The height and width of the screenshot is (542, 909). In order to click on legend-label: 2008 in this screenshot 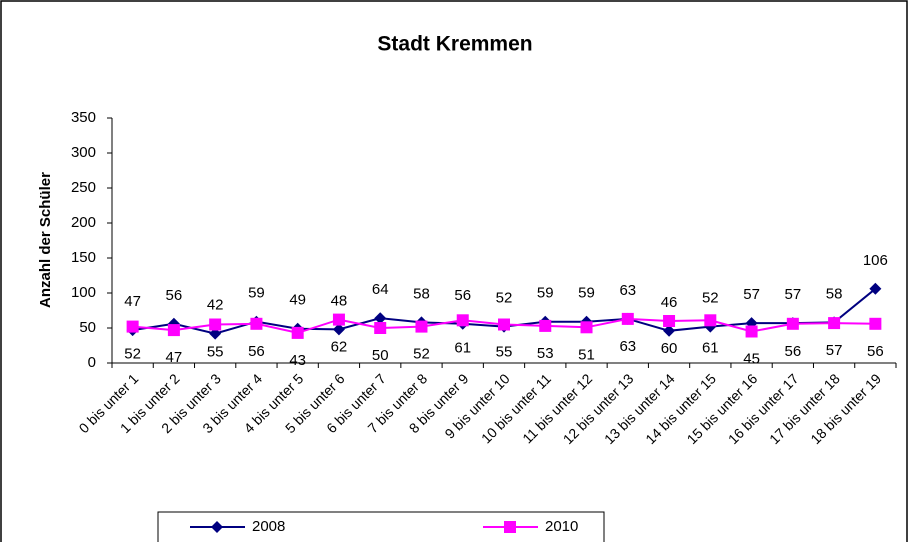, I will do `click(268, 526)`.